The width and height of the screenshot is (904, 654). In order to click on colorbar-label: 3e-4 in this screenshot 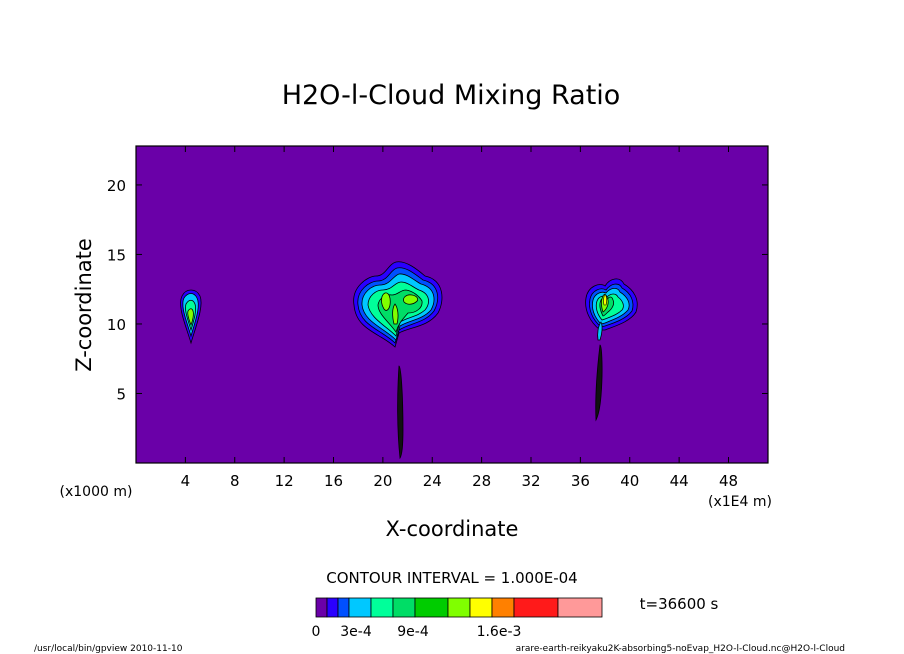, I will do `click(356, 632)`.